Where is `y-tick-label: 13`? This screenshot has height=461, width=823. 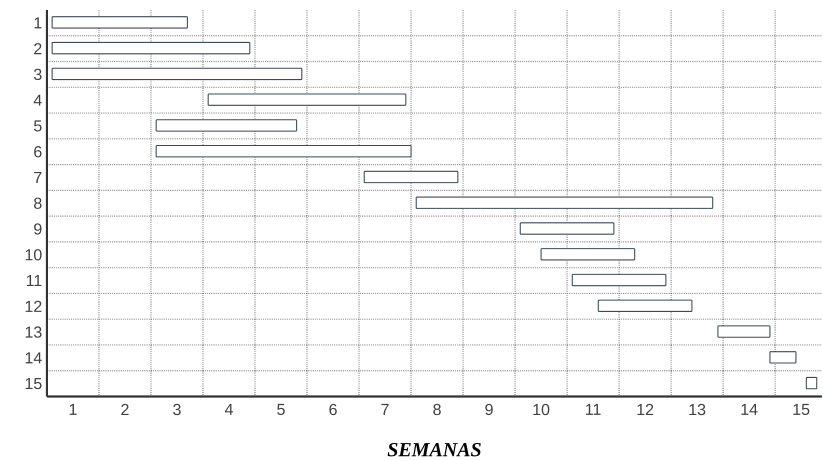 y-tick-label: 13 is located at coordinates (34, 332).